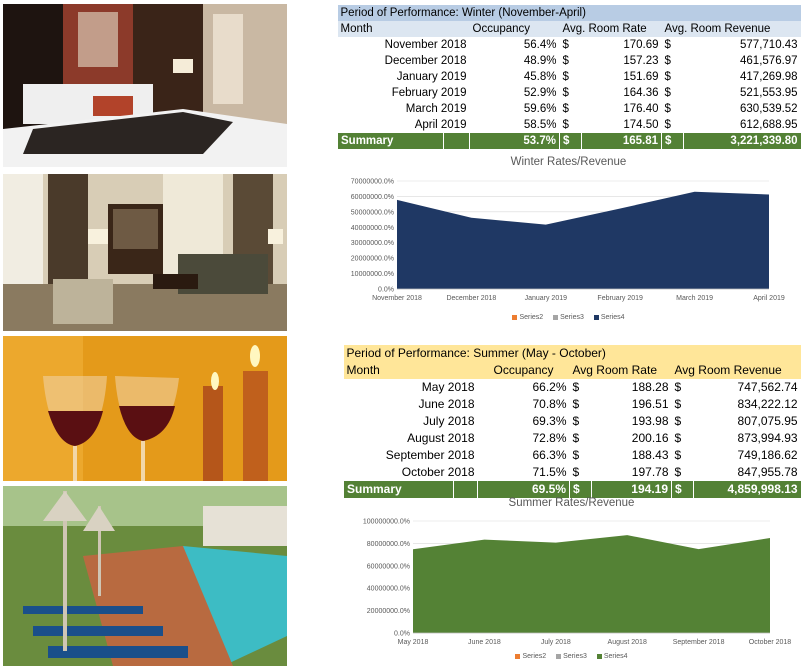  What do you see at coordinates (769, 125) in the screenshot?
I see `revenue-cell: 612,688.95` at bounding box center [769, 125].